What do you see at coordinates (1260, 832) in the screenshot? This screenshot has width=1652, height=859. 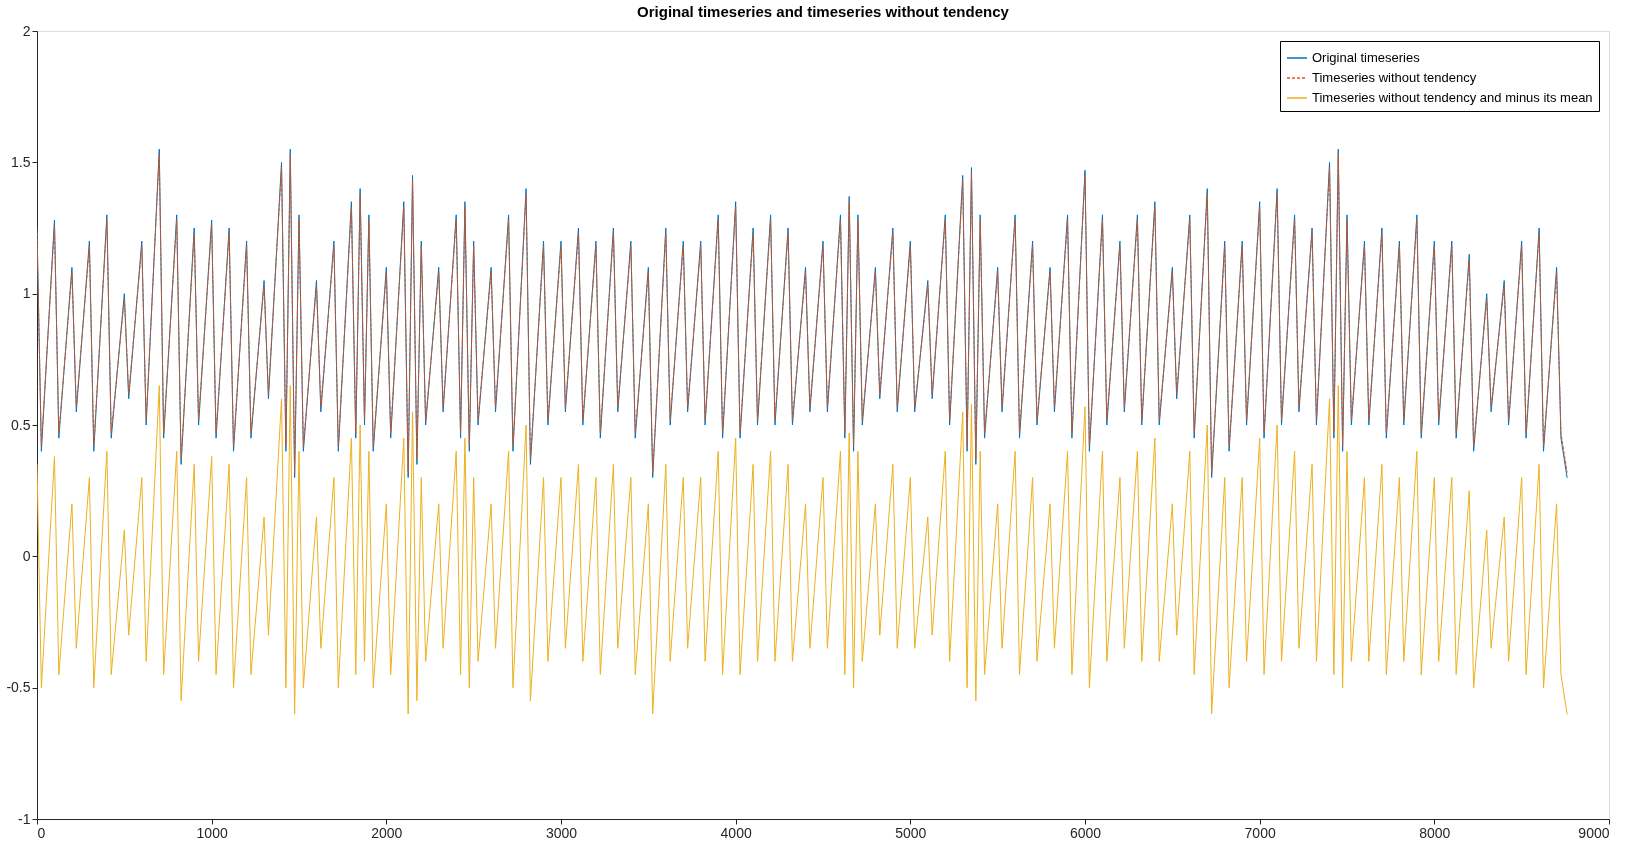 I see `x-tick-label: 7000` at bounding box center [1260, 832].